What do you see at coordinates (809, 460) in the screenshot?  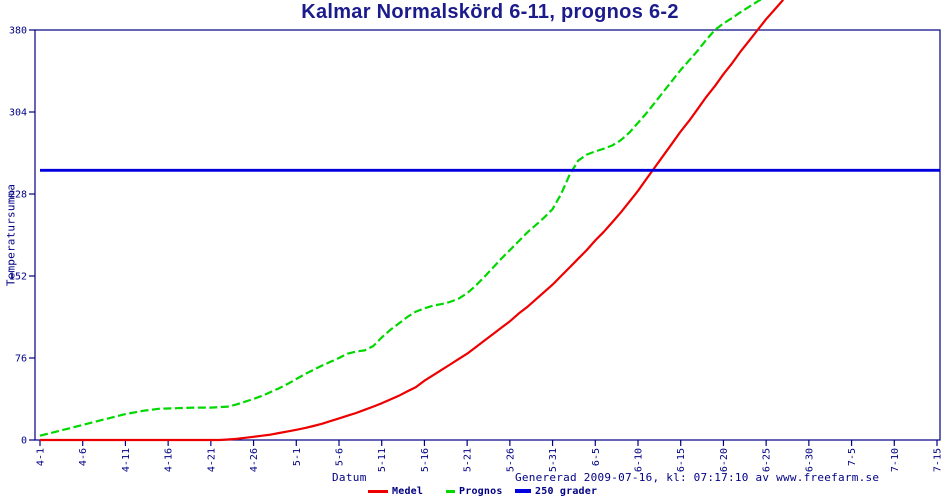 I see `x-tick-label: 6-30` at bounding box center [809, 460].